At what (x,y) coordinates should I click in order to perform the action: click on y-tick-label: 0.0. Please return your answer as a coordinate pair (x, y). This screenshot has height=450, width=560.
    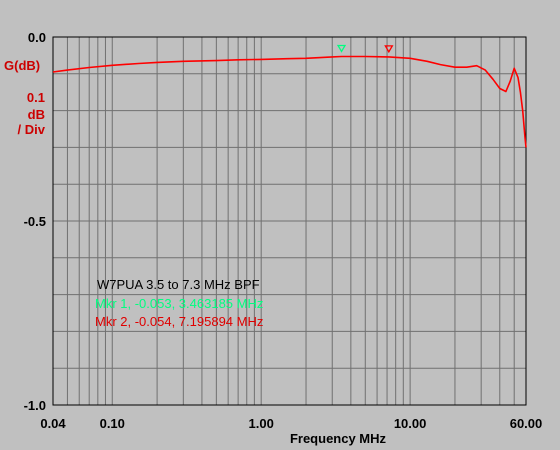
    Looking at the image, I should click on (37, 37).